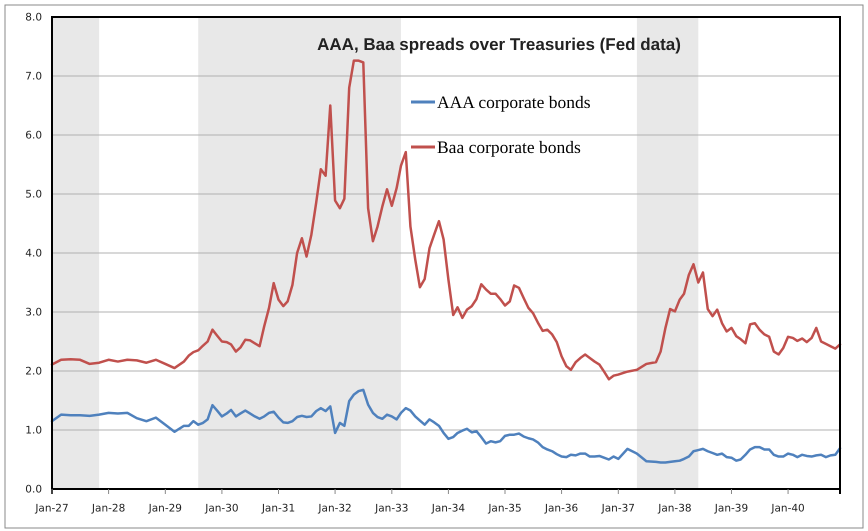 This screenshot has height=531, width=868. What do you see at coordinates (617, 508) in the screenshot?
I see `x-tick-label: Jan-37` at bounding box center [617, 508].